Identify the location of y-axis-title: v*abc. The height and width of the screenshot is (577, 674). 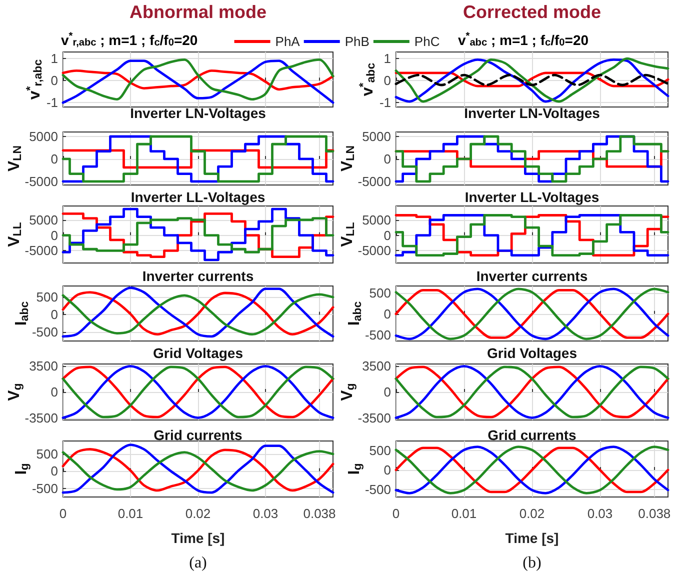
(368, 79).